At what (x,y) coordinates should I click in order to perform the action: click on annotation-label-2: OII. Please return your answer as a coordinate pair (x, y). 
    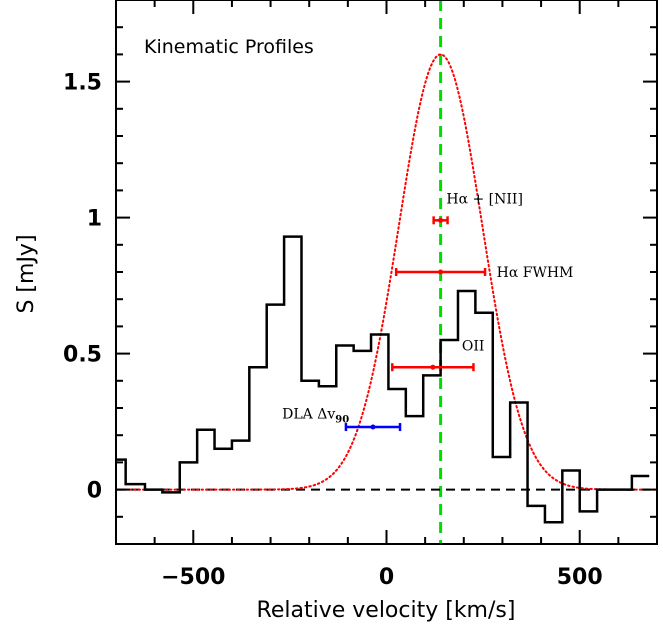
    Looking at the image, I should click on (473, 346).